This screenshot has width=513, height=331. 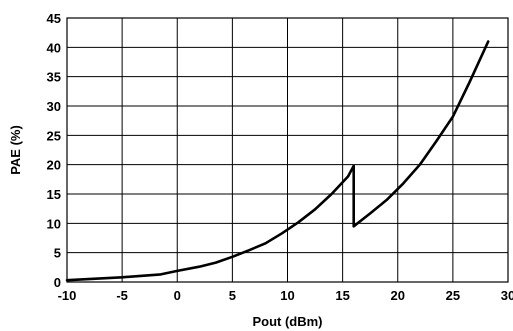 What do you see at coordinates (54, 165) in the screenshot?
I see `y-tick-label: 20` at bounding box center [54, 165].